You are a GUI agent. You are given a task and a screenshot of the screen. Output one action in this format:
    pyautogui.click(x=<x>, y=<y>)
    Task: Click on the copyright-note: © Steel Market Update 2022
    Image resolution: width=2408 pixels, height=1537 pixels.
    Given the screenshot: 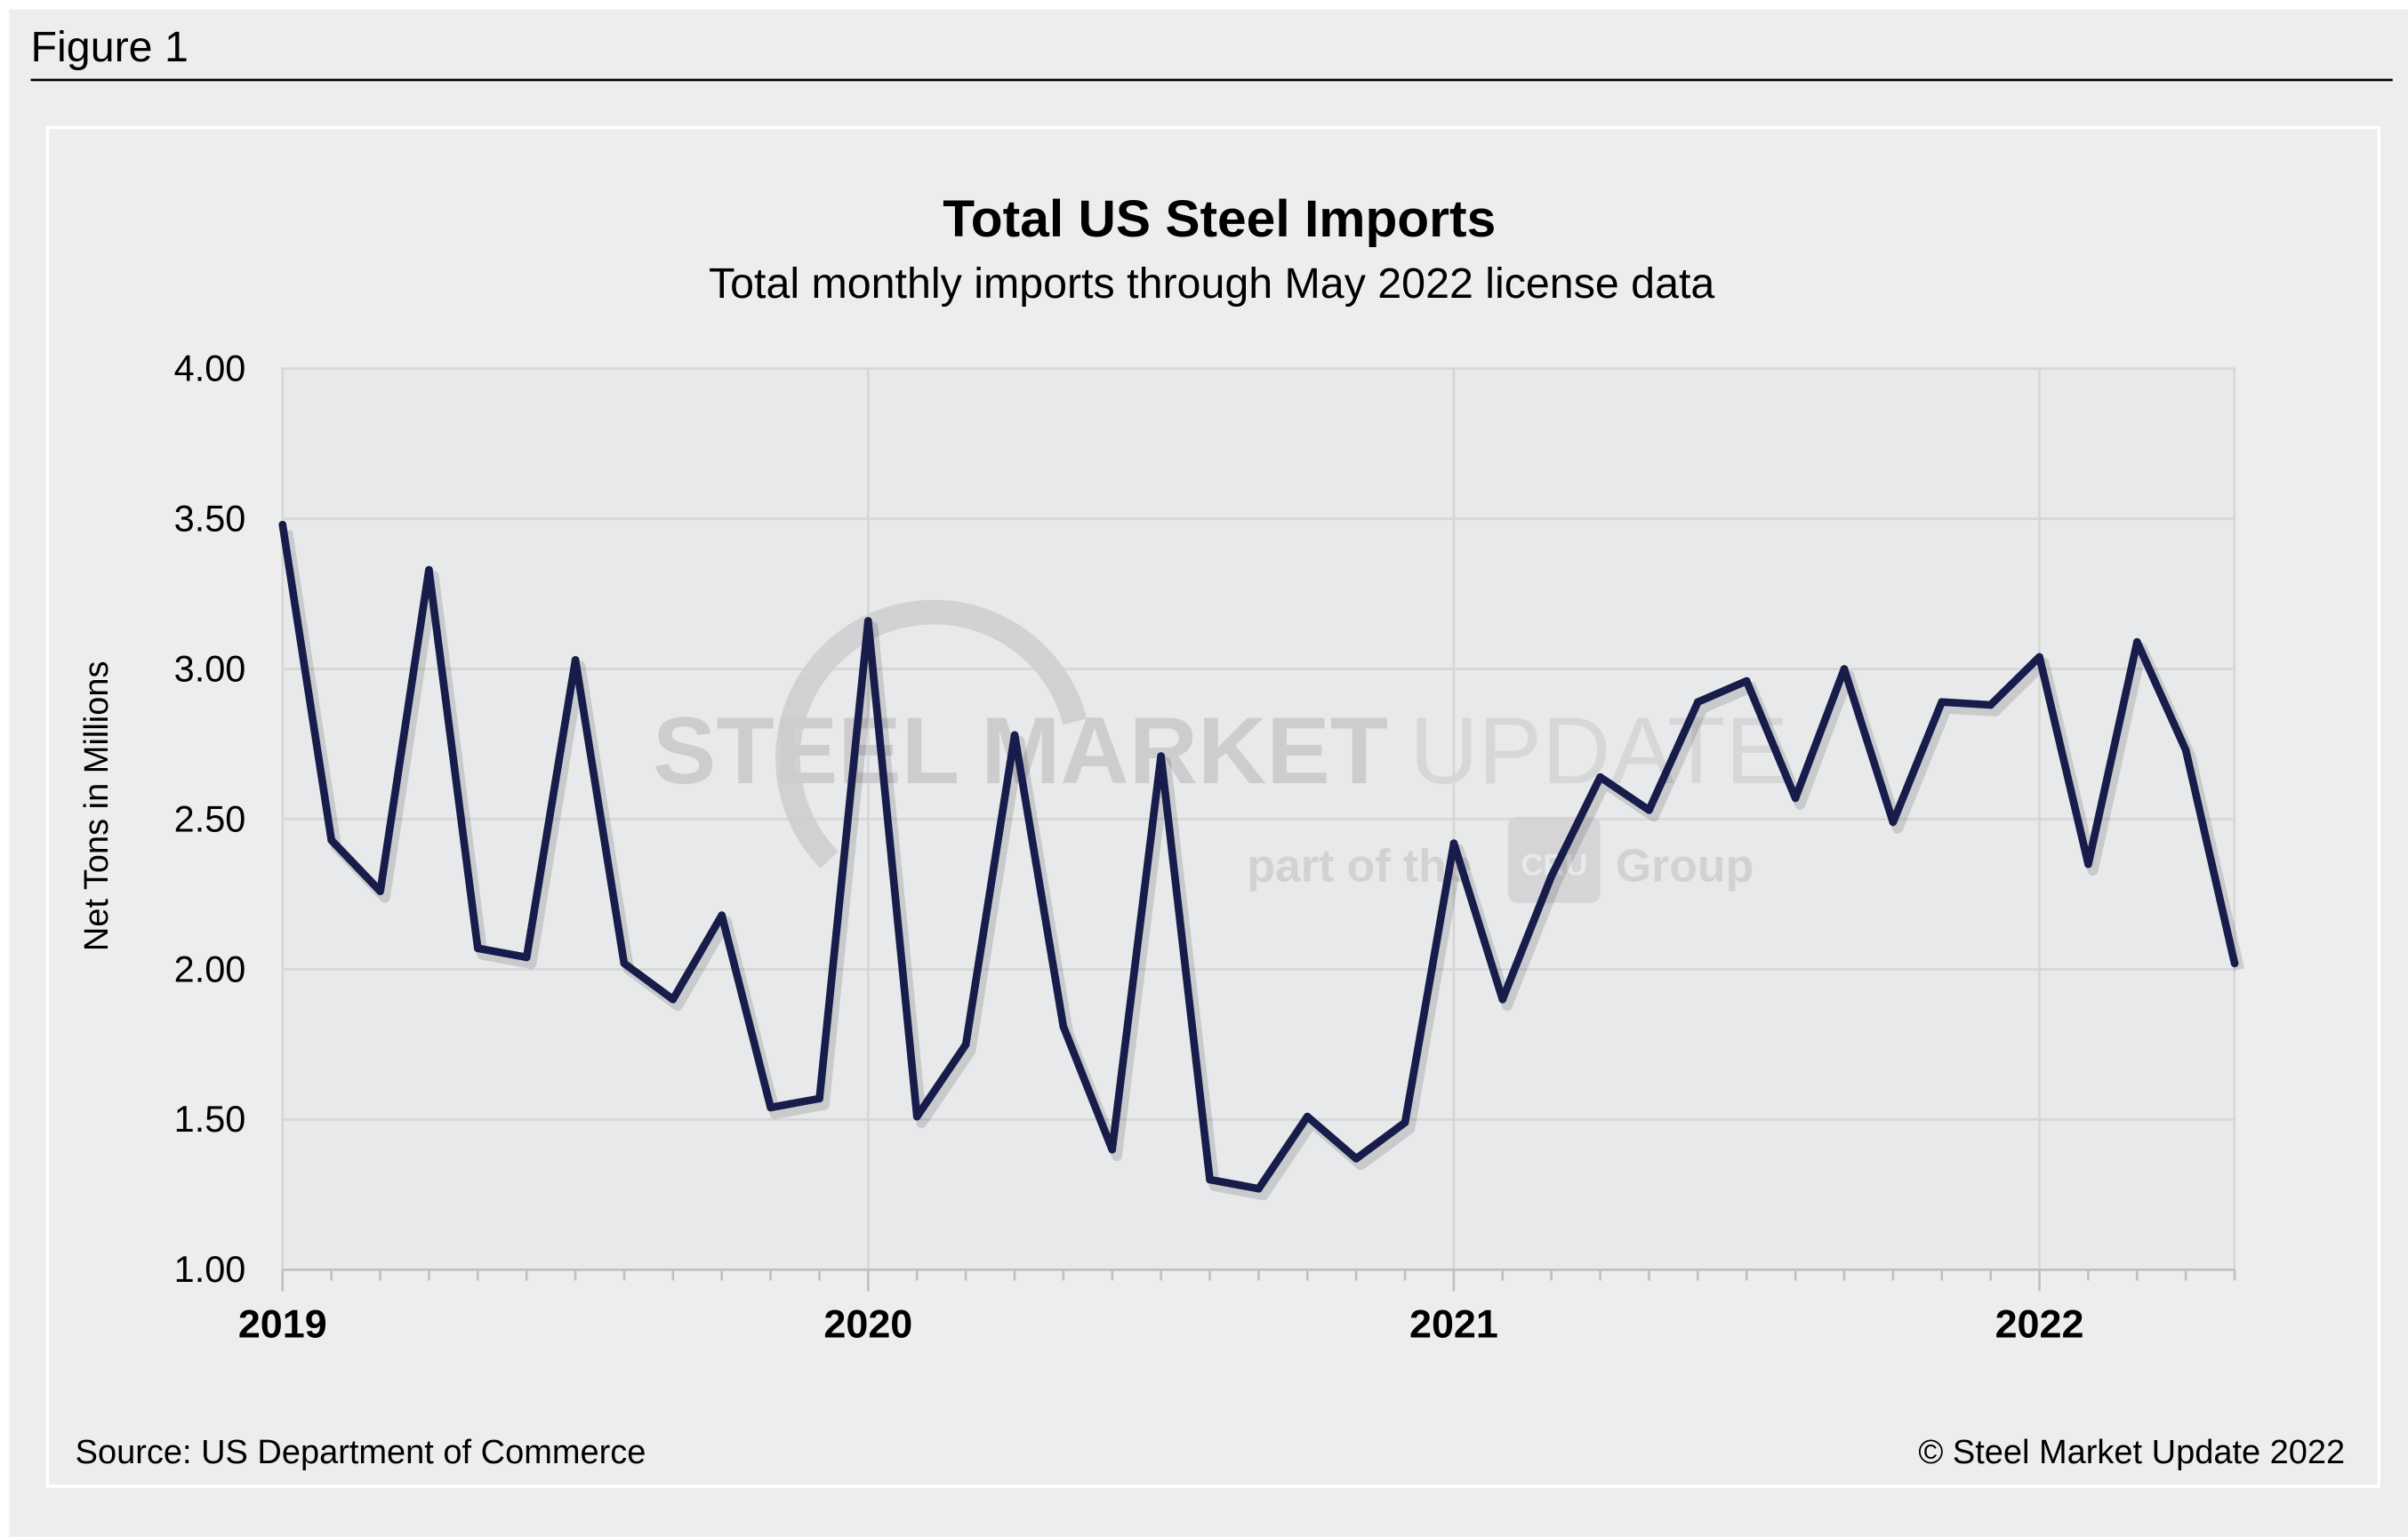 What is the action you would take?
    pyautogui.click(x=2131, y=1452)
    